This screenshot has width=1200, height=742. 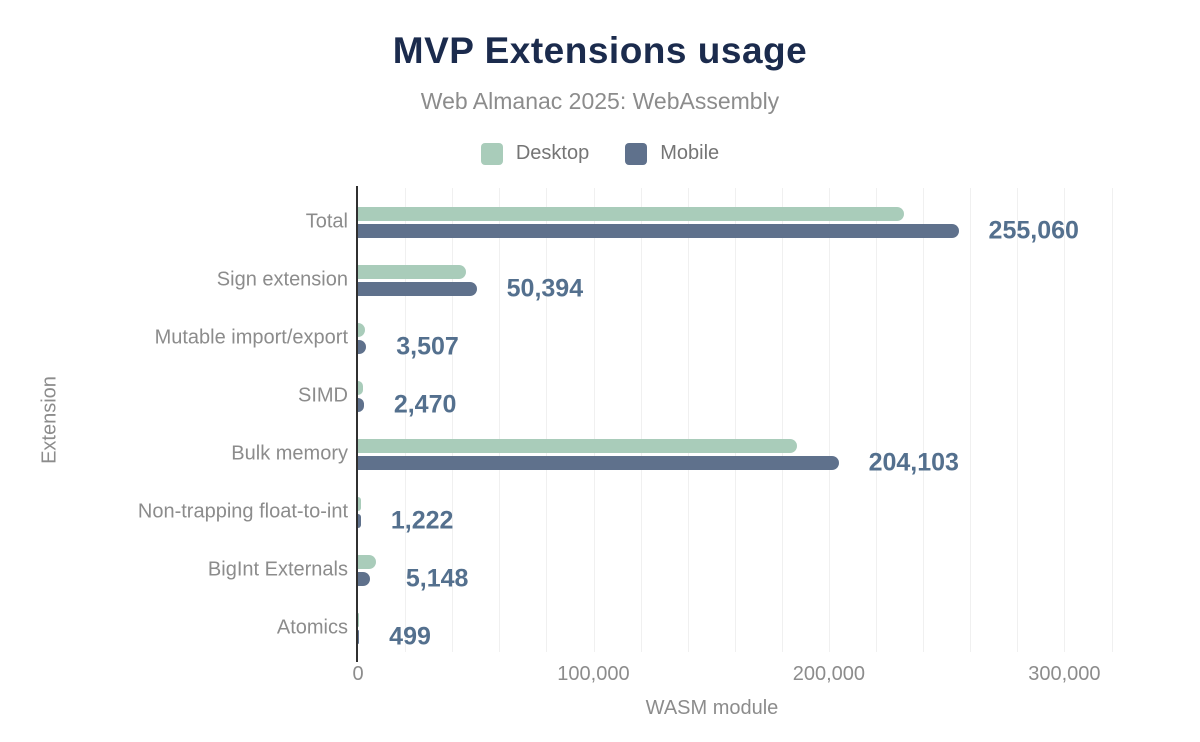 I want to click on category-label: BigInt Externals, so click(x=277, y=569).